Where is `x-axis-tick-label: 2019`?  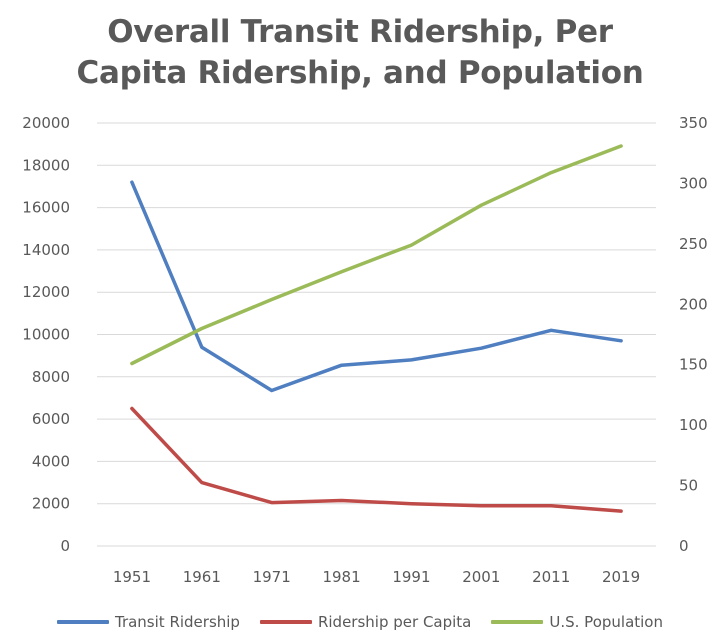
x-axis-tick-label: 2019 is located at coordinates (621, 577).